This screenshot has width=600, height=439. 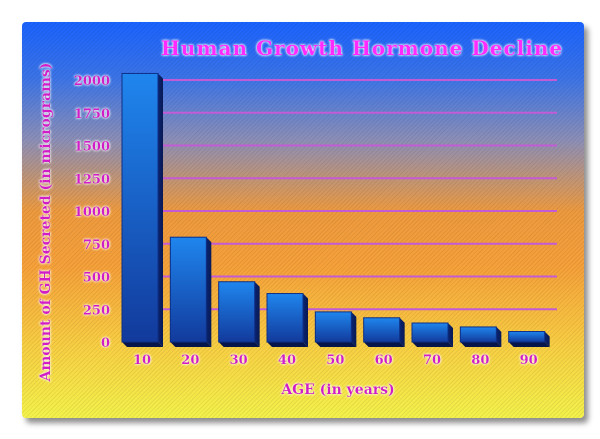 What do you see at coordinates (96, 245) in the screenshot?
I see `y-tick-label: 750` at bounding box center [96, 245].